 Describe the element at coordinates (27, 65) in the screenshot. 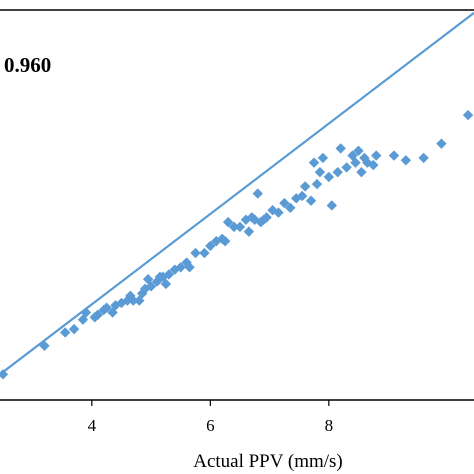

I see `r-squared-annotation: 0.960` at that location.